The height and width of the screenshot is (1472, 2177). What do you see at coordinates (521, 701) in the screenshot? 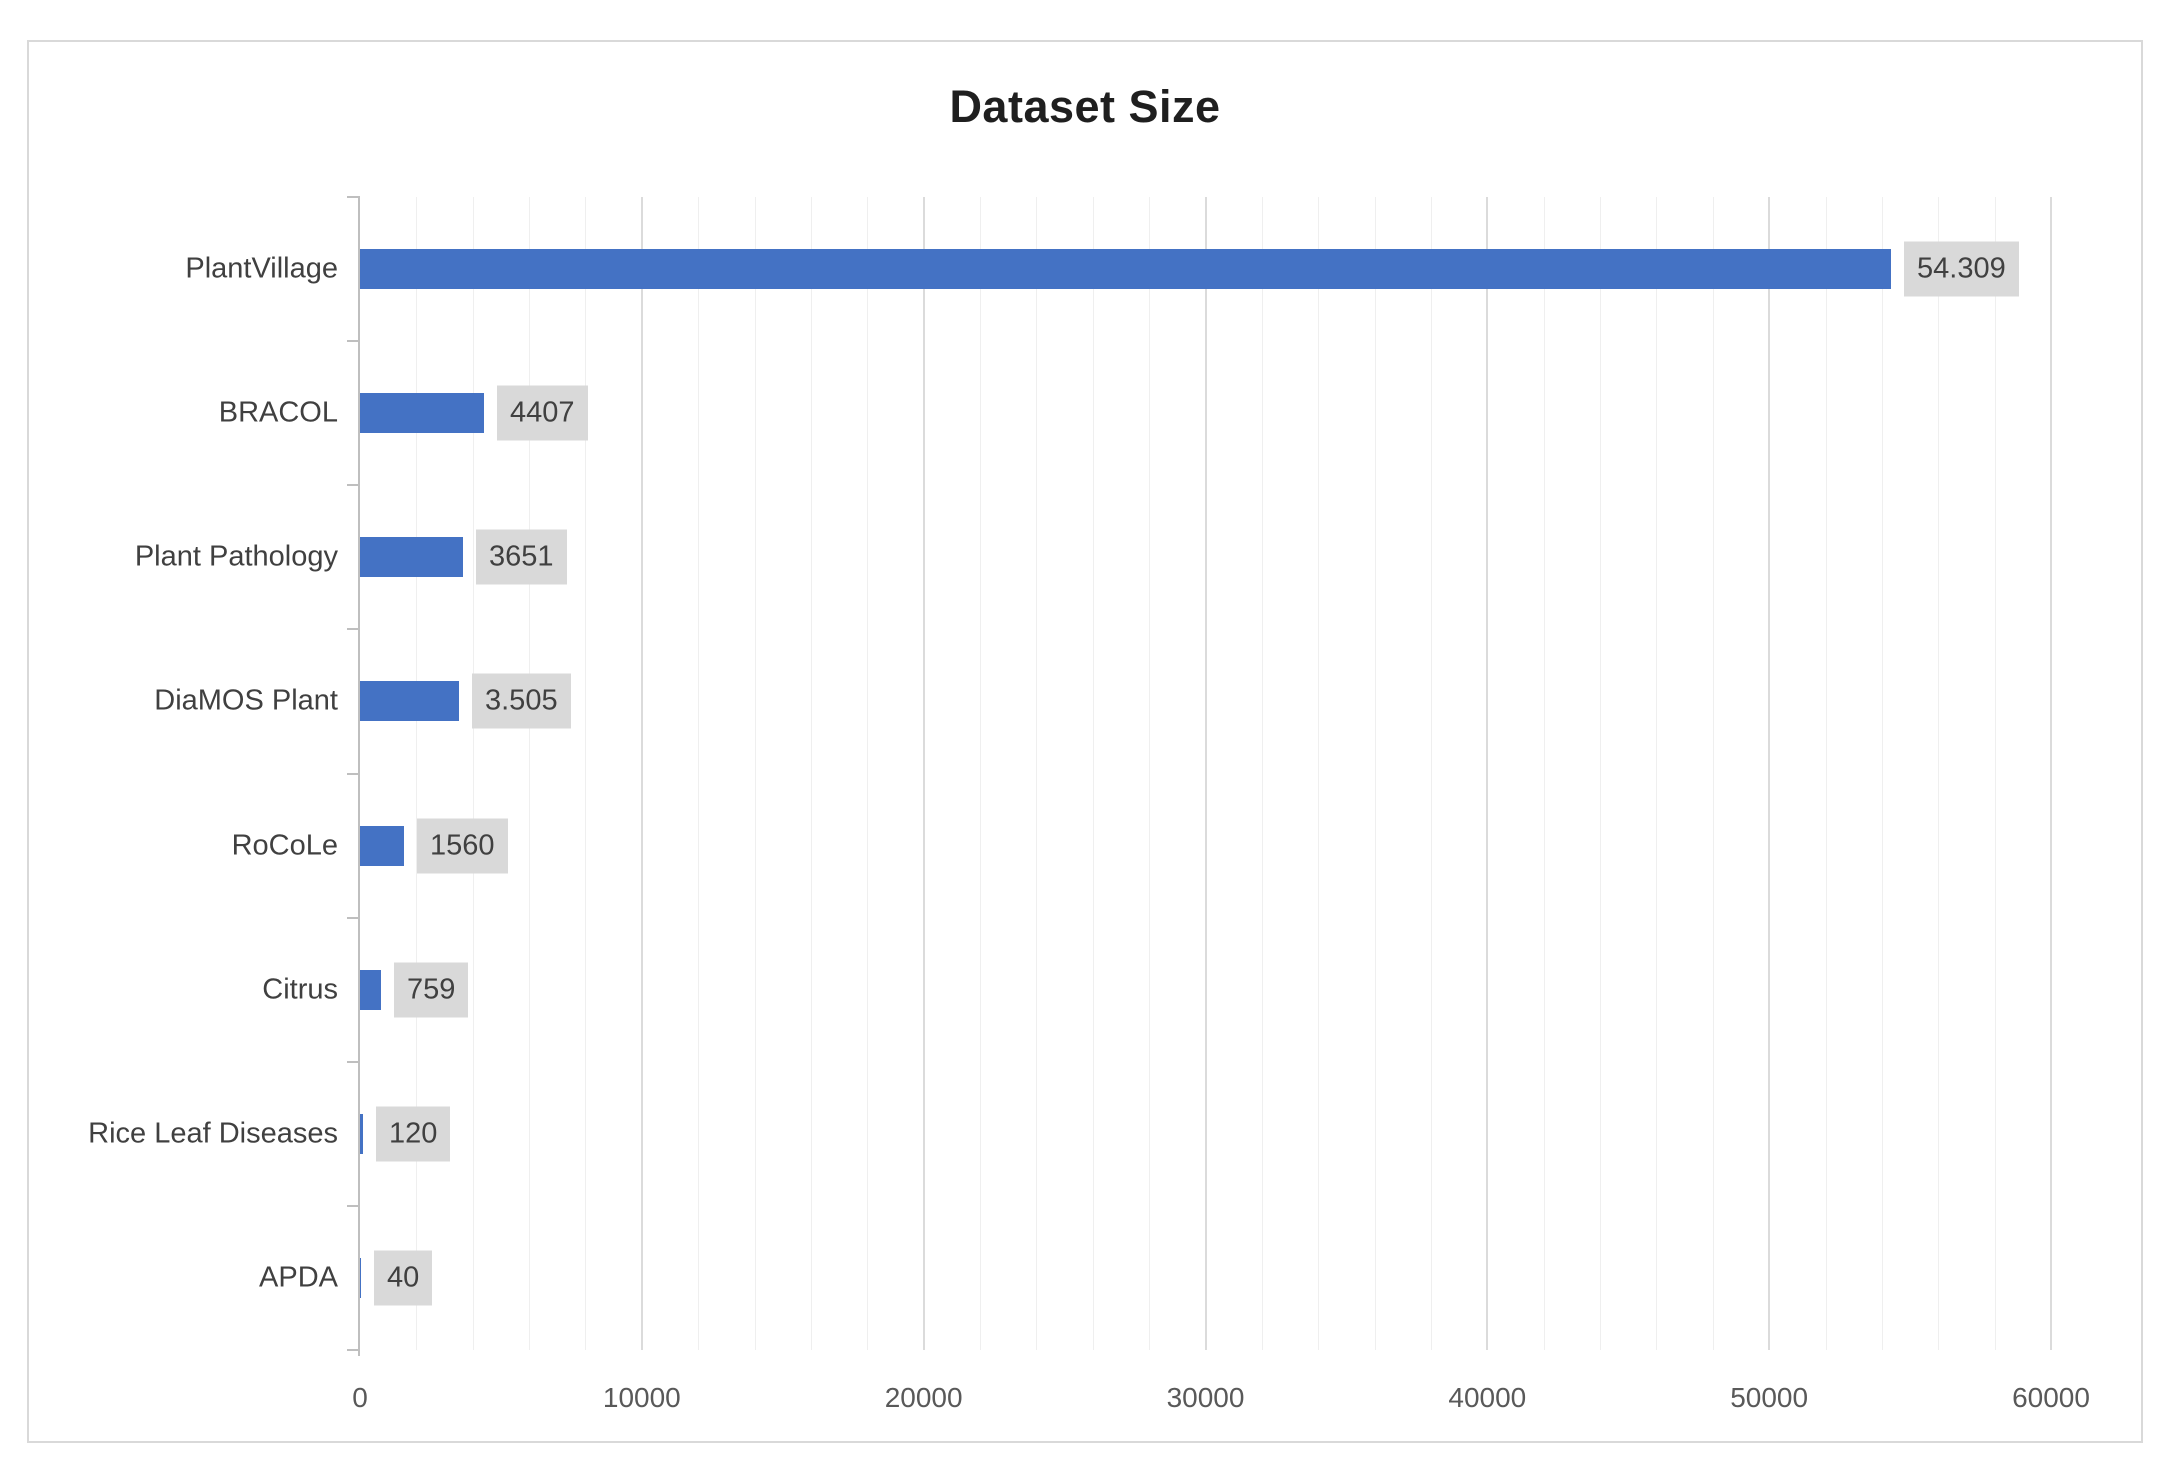
I see `value-label: 3.505` at bounding box center [521, 701].